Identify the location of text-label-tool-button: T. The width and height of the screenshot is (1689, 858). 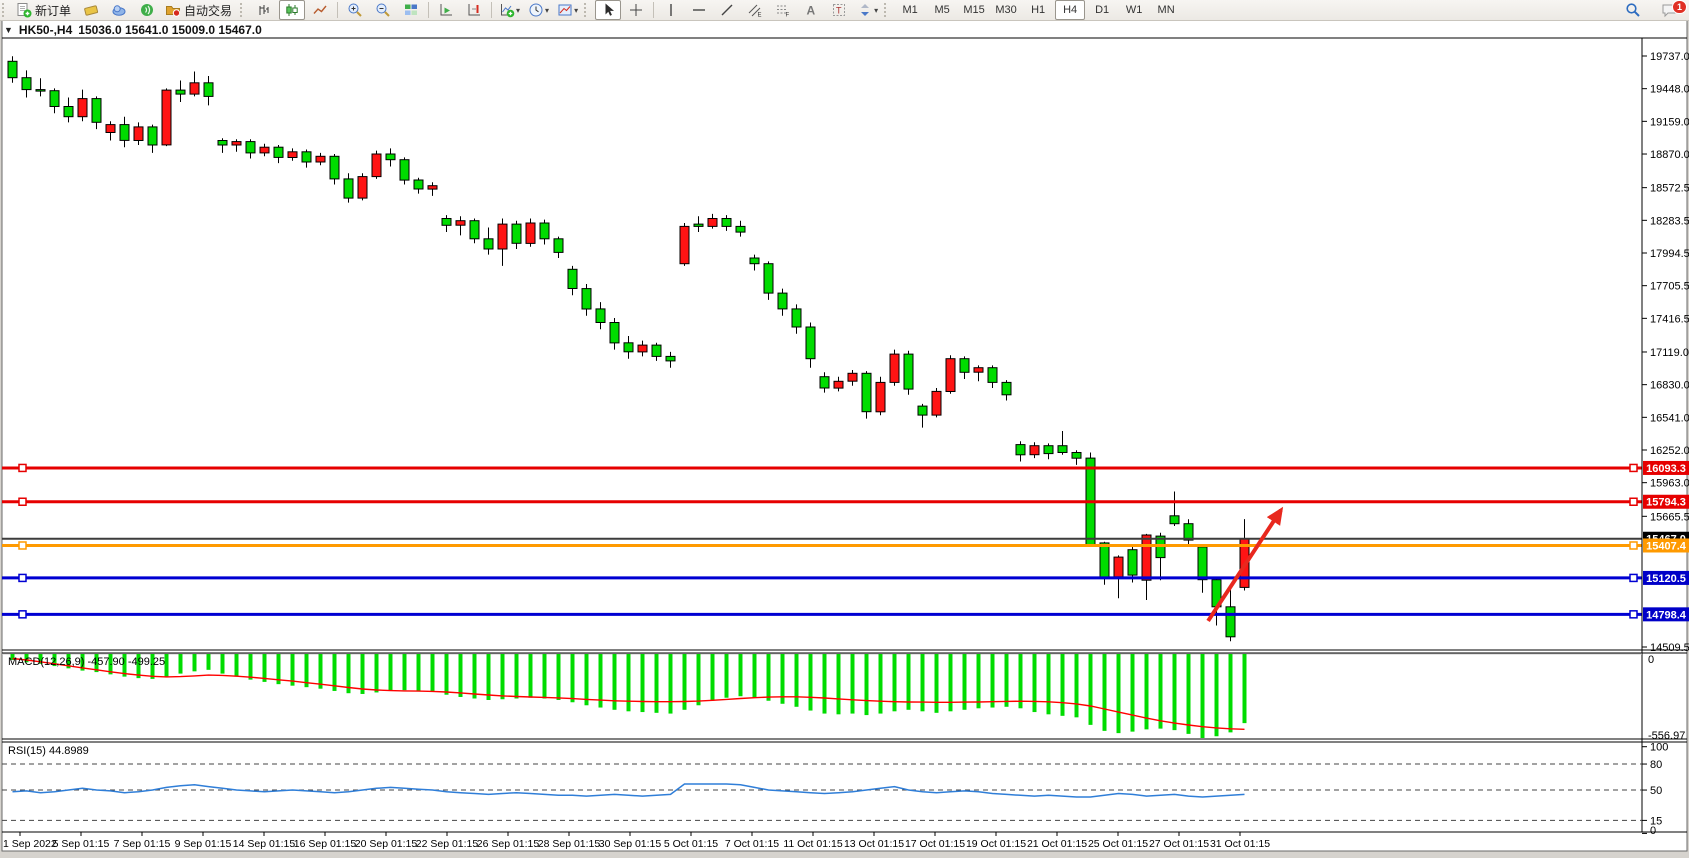
(839, 10).